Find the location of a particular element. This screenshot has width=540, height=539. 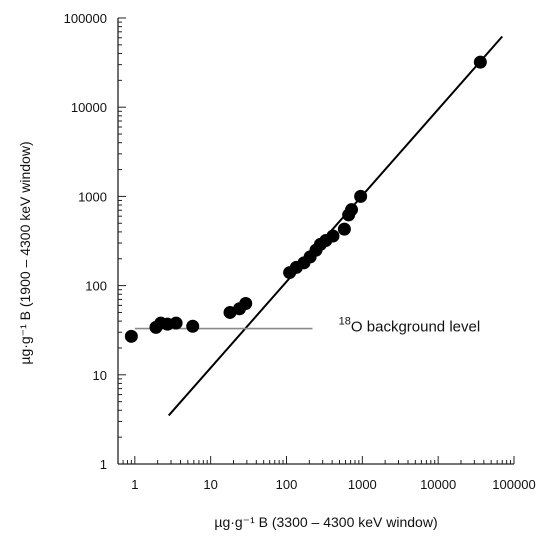

annotation-text: O background level is located at coordinates (415, 327).